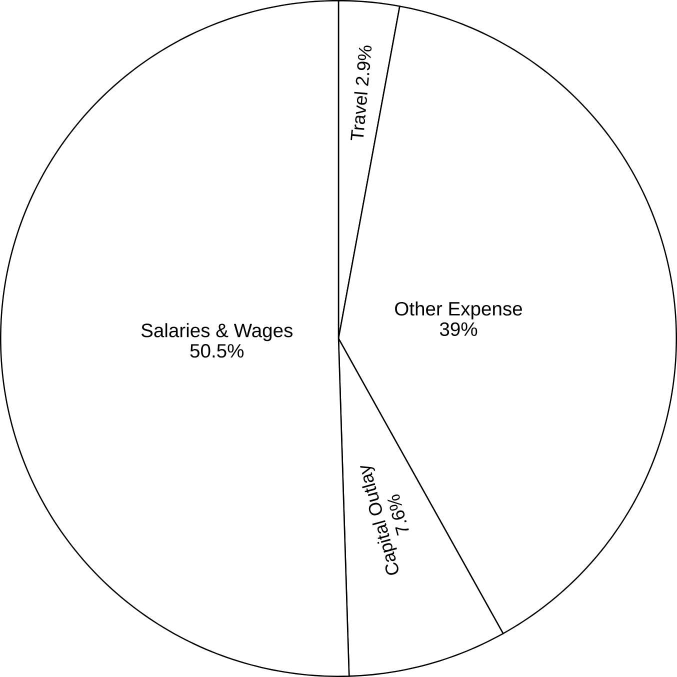 This screenshot has width=677, height=677. Describe the element at coordinates (364, 66) in the screenshot. I see `data-label: 2.9%` at that location.